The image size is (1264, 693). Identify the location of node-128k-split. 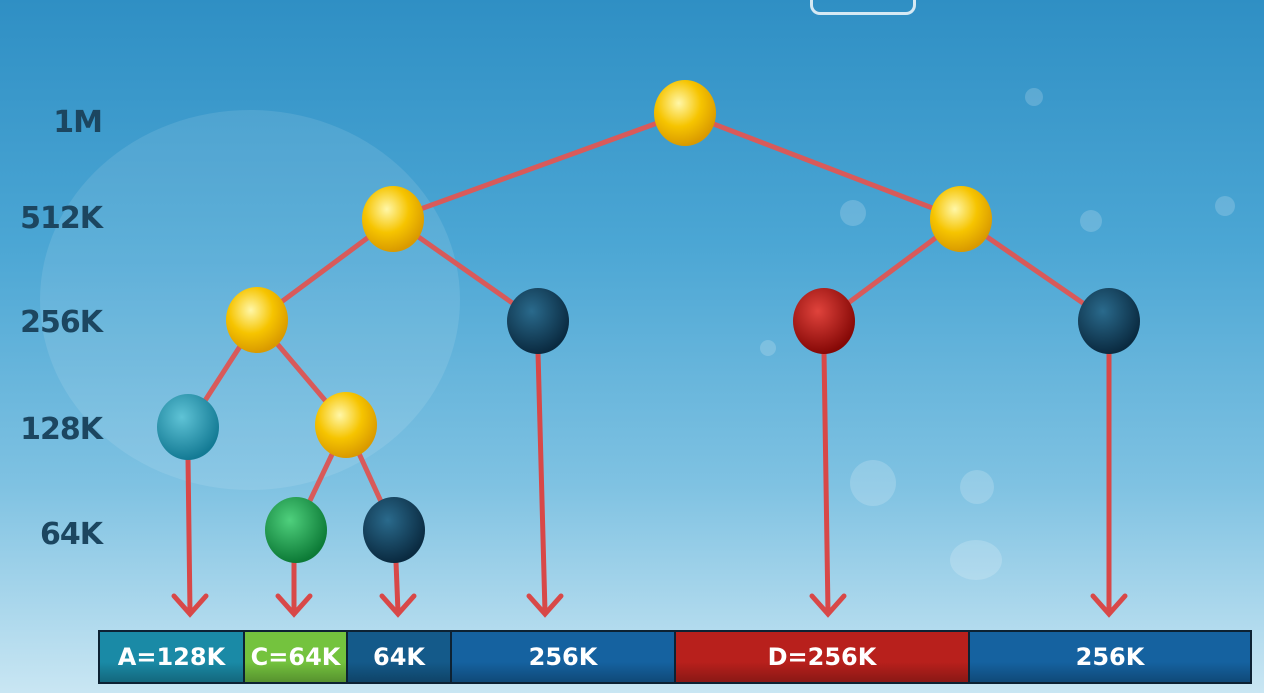
(346, 425).